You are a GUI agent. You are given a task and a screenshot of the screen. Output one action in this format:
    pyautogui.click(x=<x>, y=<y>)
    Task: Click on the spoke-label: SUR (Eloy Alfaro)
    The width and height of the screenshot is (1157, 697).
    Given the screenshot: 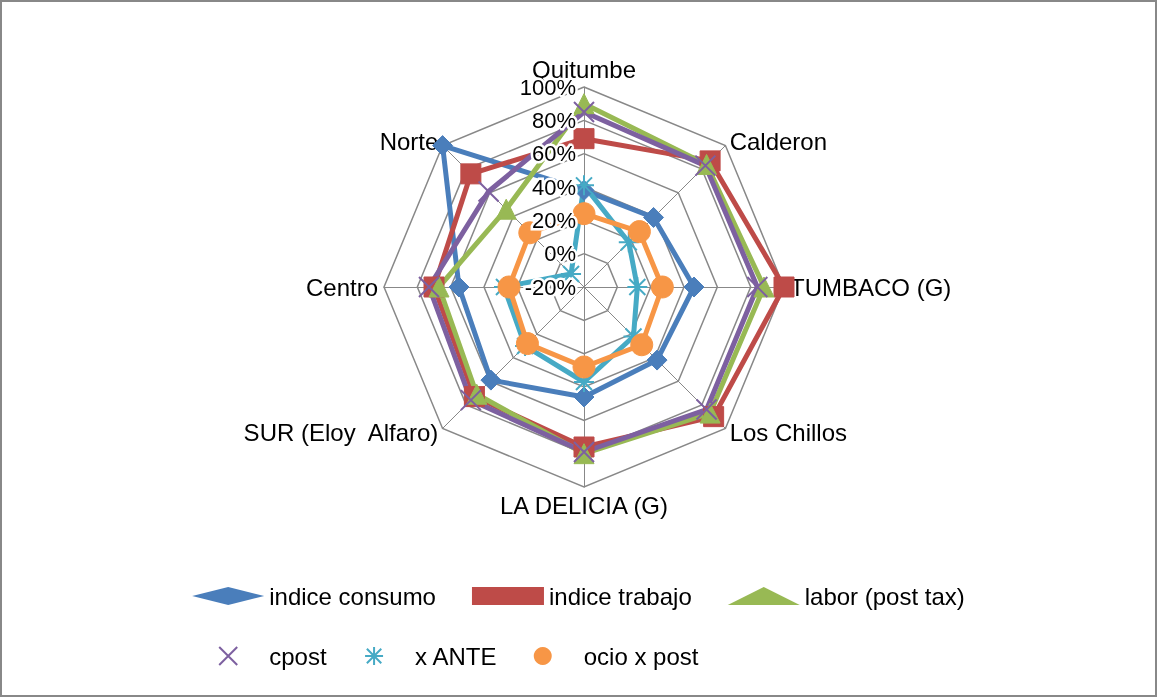 What is the action you would take?
    pyautogui.click(x=341, y=433)
    